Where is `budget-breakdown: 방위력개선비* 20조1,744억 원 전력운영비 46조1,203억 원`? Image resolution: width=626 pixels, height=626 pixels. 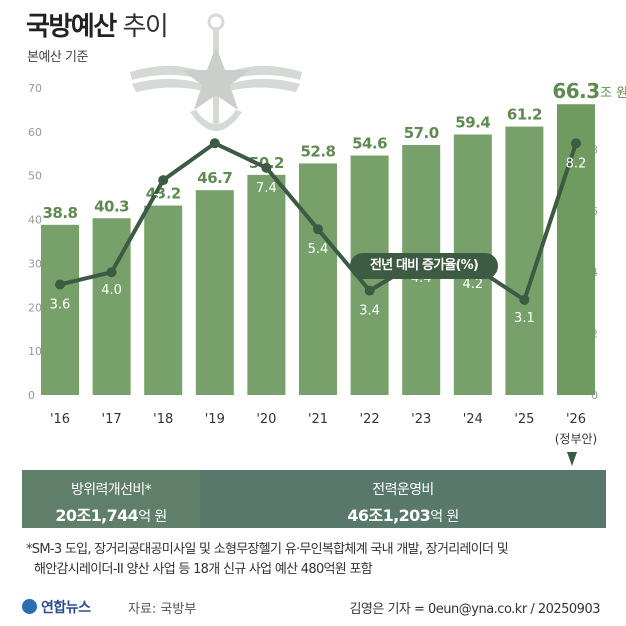 budget-breakdown: 방위력개선비* 20조1,744억 원 전력운영비 46조1,203억 원 is located at coordinates (314, 499).